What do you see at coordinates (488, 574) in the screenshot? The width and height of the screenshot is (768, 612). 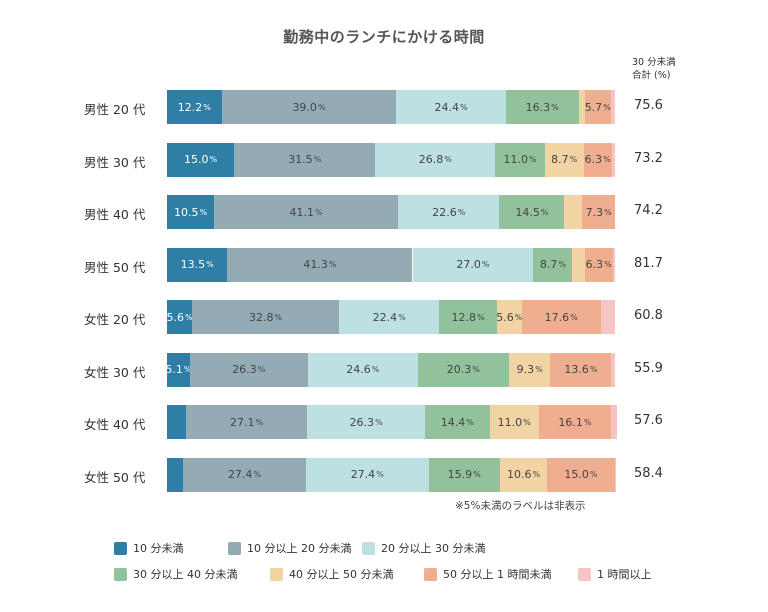 I see `legend-item: 50 分以上 1 時間未満` at bounding box center [488, 574].